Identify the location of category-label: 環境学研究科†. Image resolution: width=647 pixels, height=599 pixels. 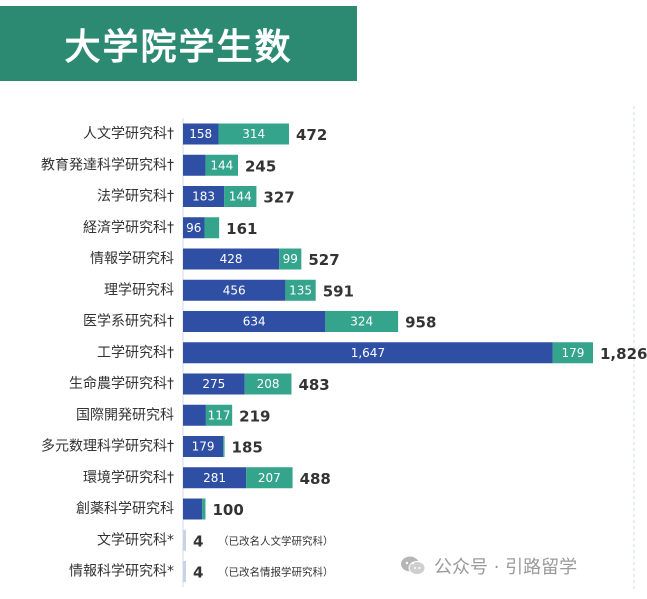
(128, 478).